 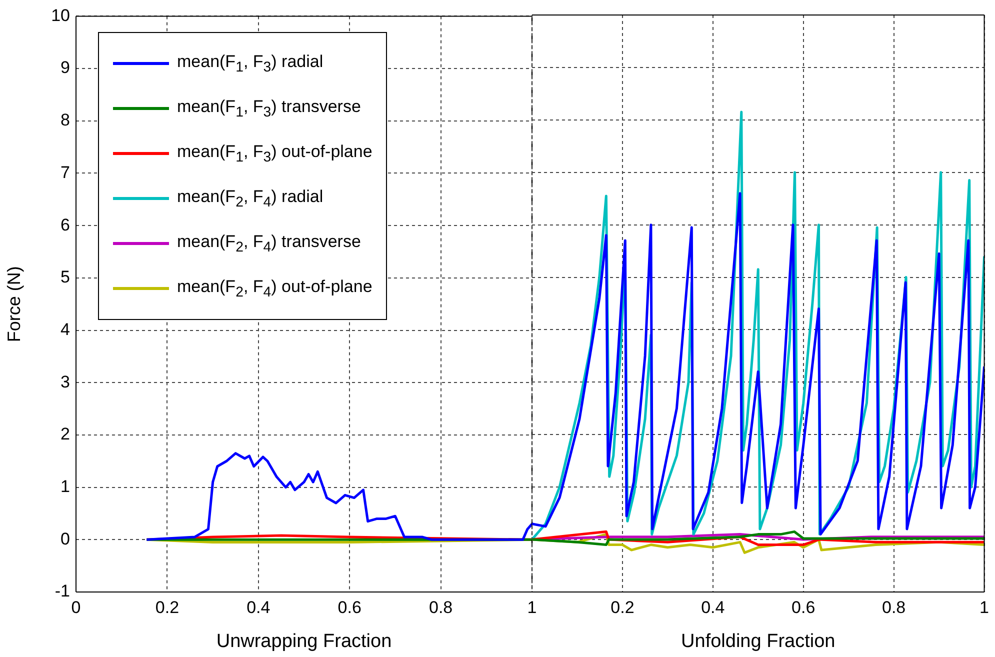 I want to click on legend-label: mean(F$_{2}$, F$_{4}$) transverse, so click(x=269, y=244).